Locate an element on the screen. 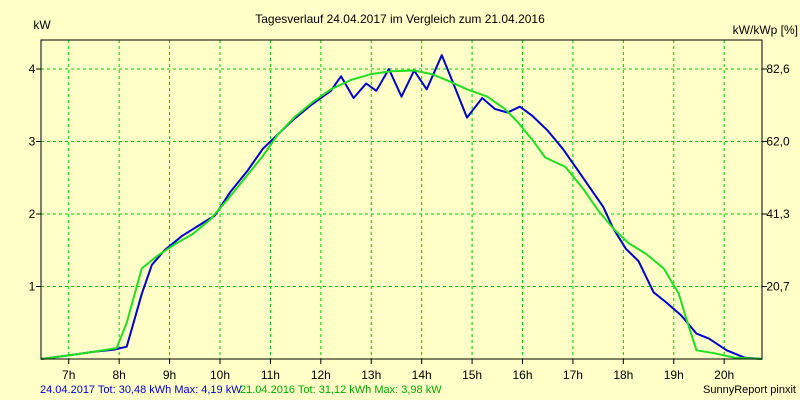 The width and height of the screenshot is (800, 400). x-tick-label: 9h is located at coordinates (169, 375).